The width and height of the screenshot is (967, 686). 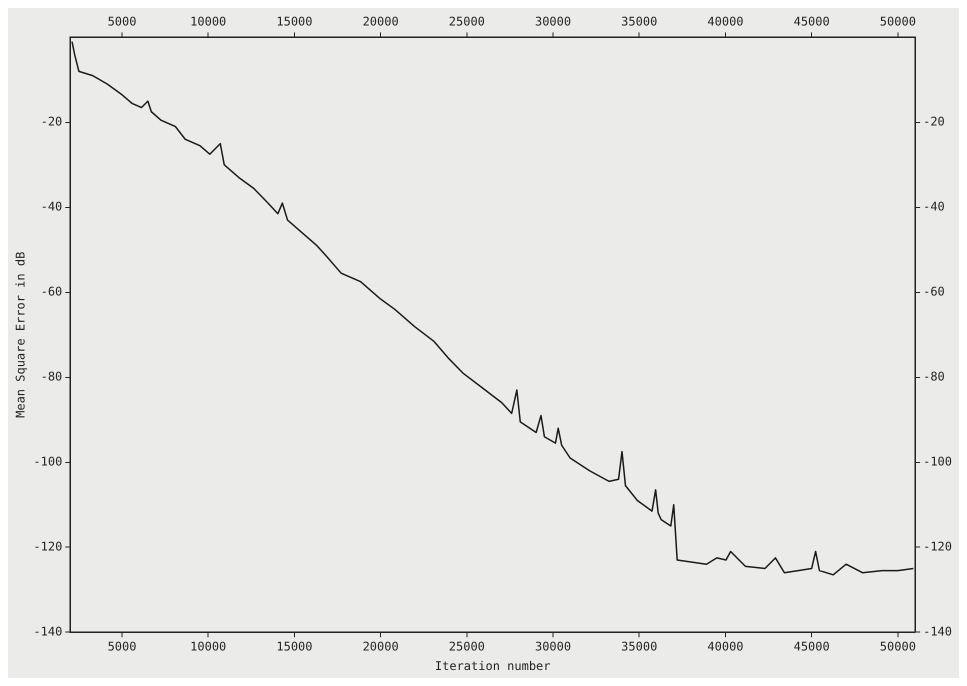 I want to click on x-tick-label: 10000, so click(x=208, y=647).